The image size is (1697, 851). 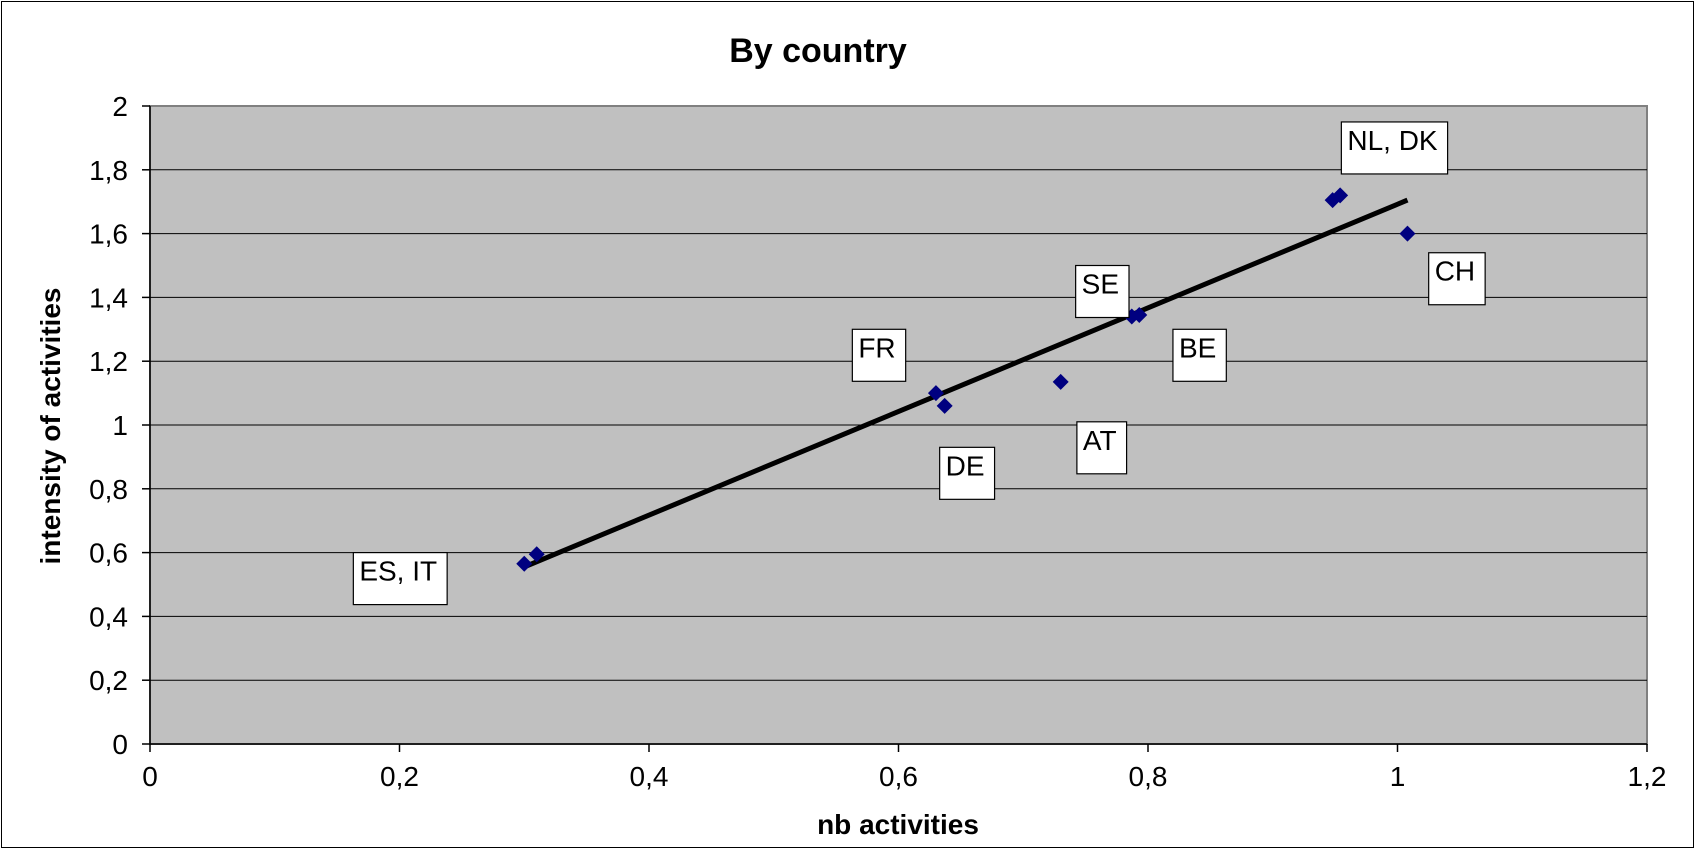 I want to click on x-tick-label: 1, so click(x=1398, y=776).